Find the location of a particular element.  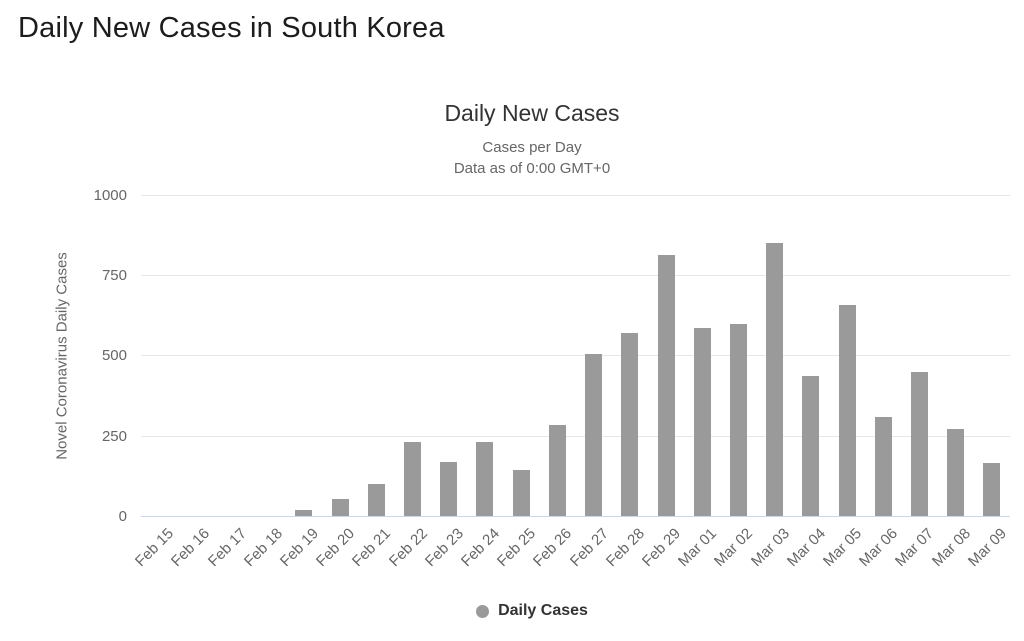

chart-subtitle-line2: Data as of 0:00 GMT+0 is located at coordinates (532, 168).